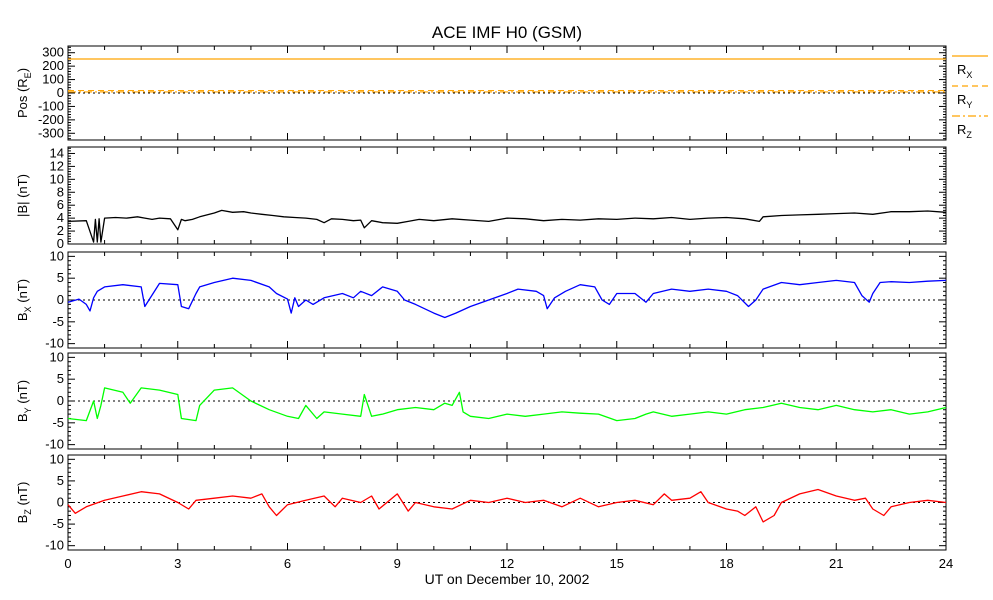 This screenshot has width=993, height=600. Describe the element at coordinates (726, 563) in the screenshot. I see `x-tick-label: 18` at that location.